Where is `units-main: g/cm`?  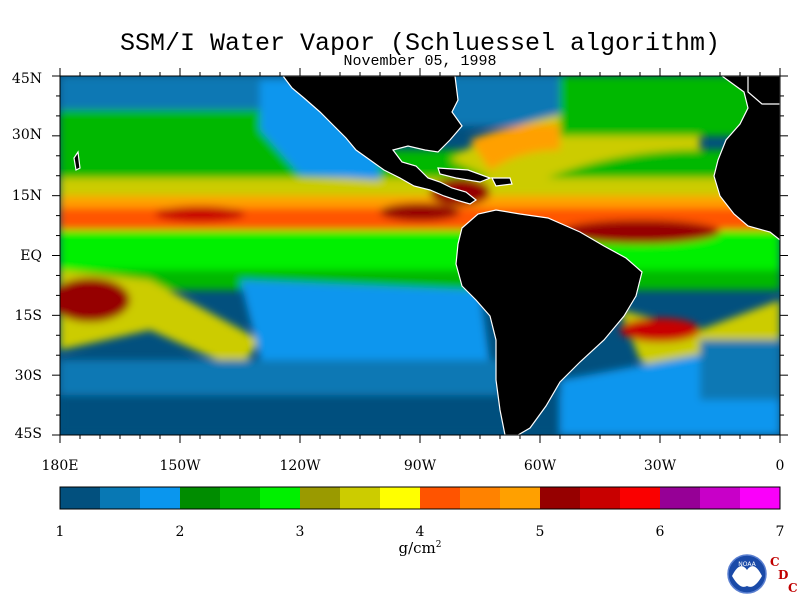 units-main: g/cm is located at coordinates (417, 548).